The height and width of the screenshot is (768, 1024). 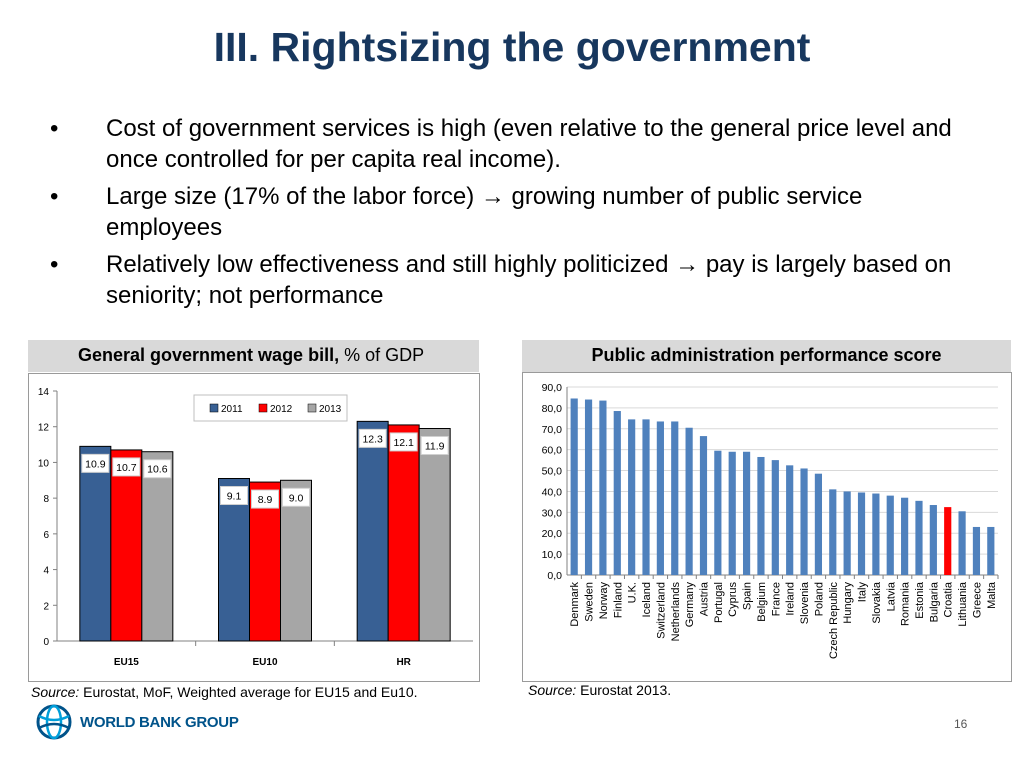 I want to click on bar-hungary, so click(x=847, y=533).